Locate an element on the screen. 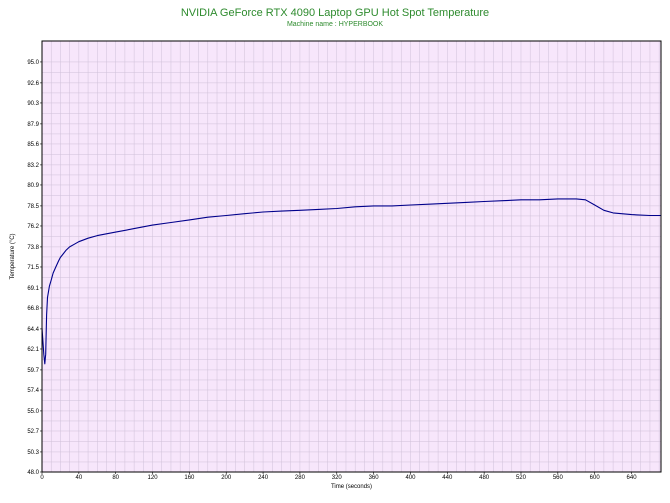 Image resolution: width=670 pixels, height=503 pixels. x-tick-label: 640 is located at coordinates (632, 478).